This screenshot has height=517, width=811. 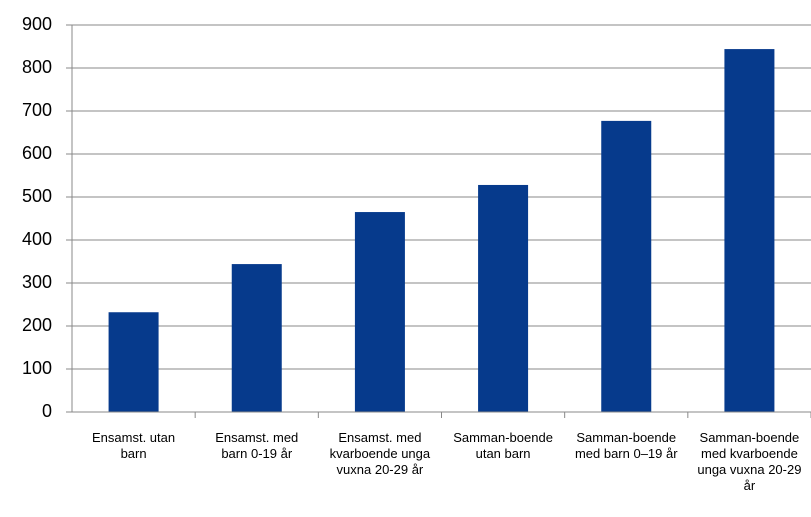 I want to click on y-tick-label: 500, so click(x=37, y=196).